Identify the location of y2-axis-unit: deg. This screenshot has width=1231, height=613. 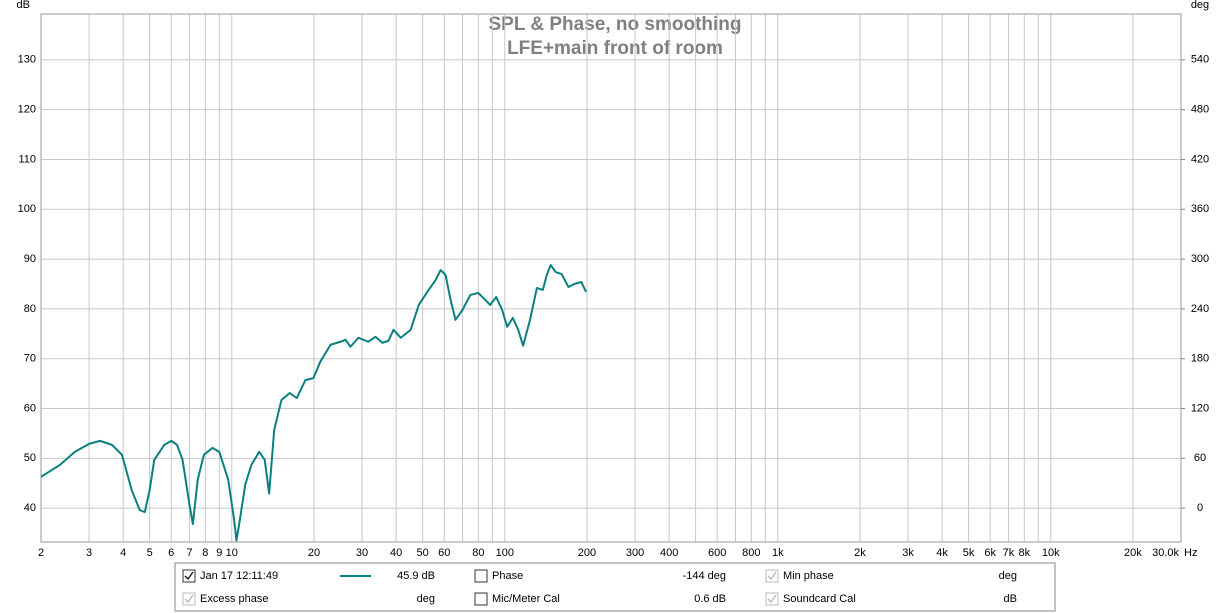
(1200, 5).